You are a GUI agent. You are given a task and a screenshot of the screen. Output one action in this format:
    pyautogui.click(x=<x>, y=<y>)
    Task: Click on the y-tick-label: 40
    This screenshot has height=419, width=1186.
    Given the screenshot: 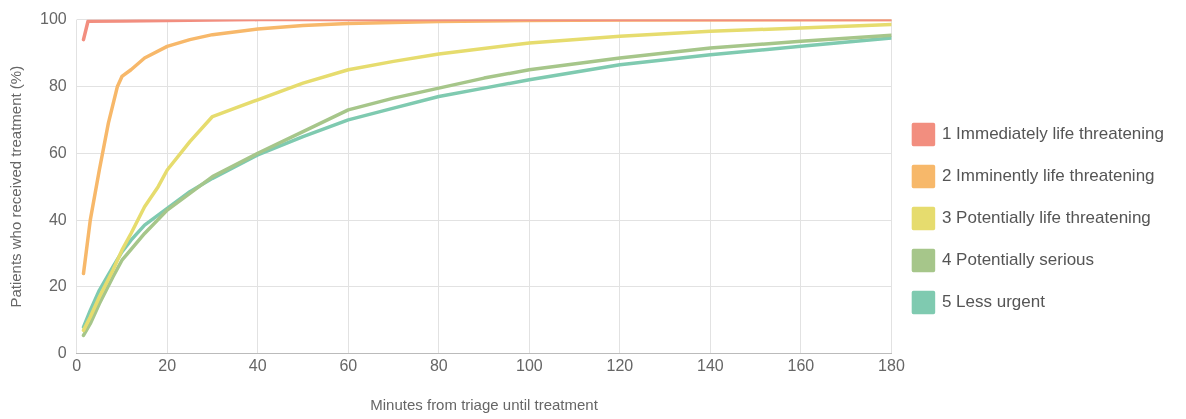 What is the action you would take?
    pyautogui.click(x=57, y=219)
    